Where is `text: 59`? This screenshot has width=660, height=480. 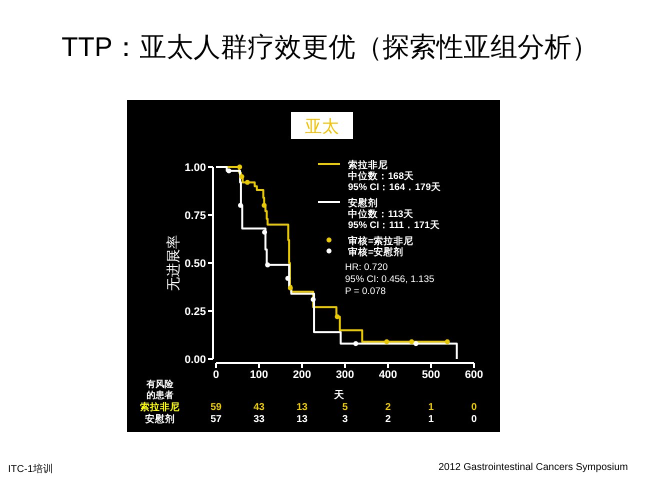 text: 59 is located at coordinates (216, 407).